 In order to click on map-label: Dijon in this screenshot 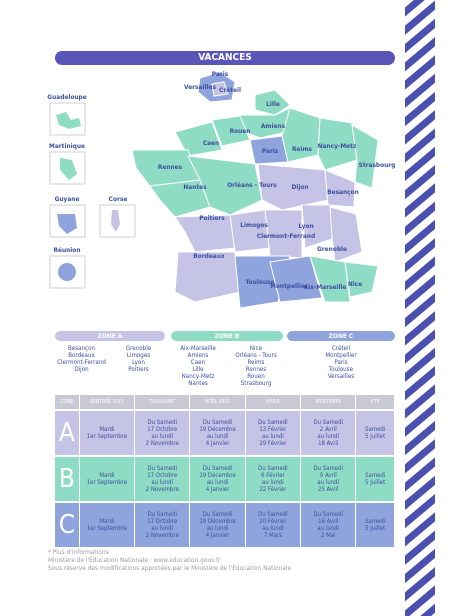, I will do `click(299, 187)`.